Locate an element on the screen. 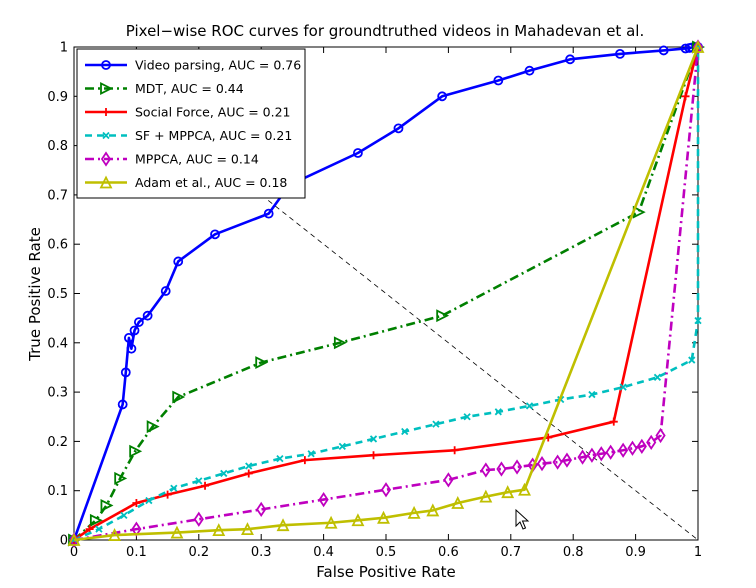 The image size is (756, 588). legend-entry: Adam et al., AUC = 0.18 is located at coordinates (186, 182).